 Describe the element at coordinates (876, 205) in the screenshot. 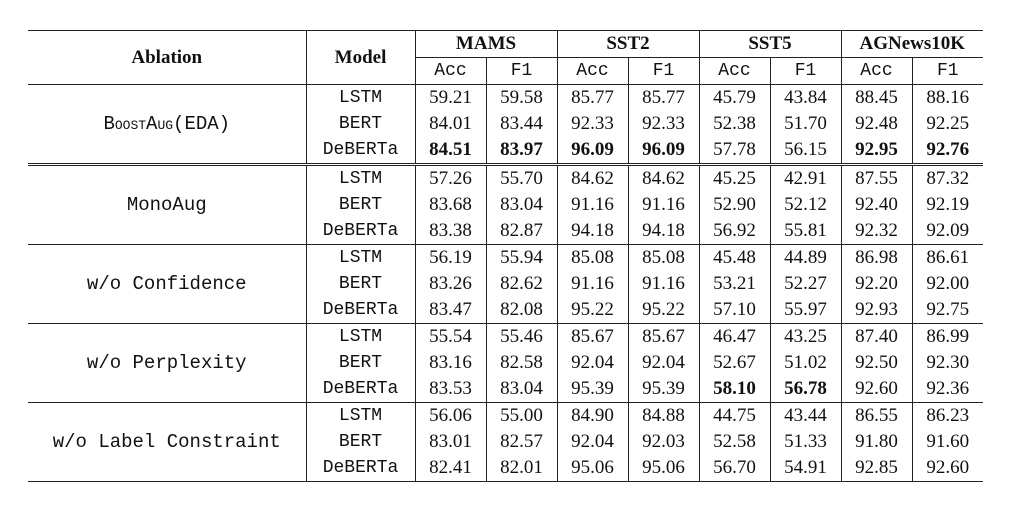

I see `metric-value: 92.40` at that location.